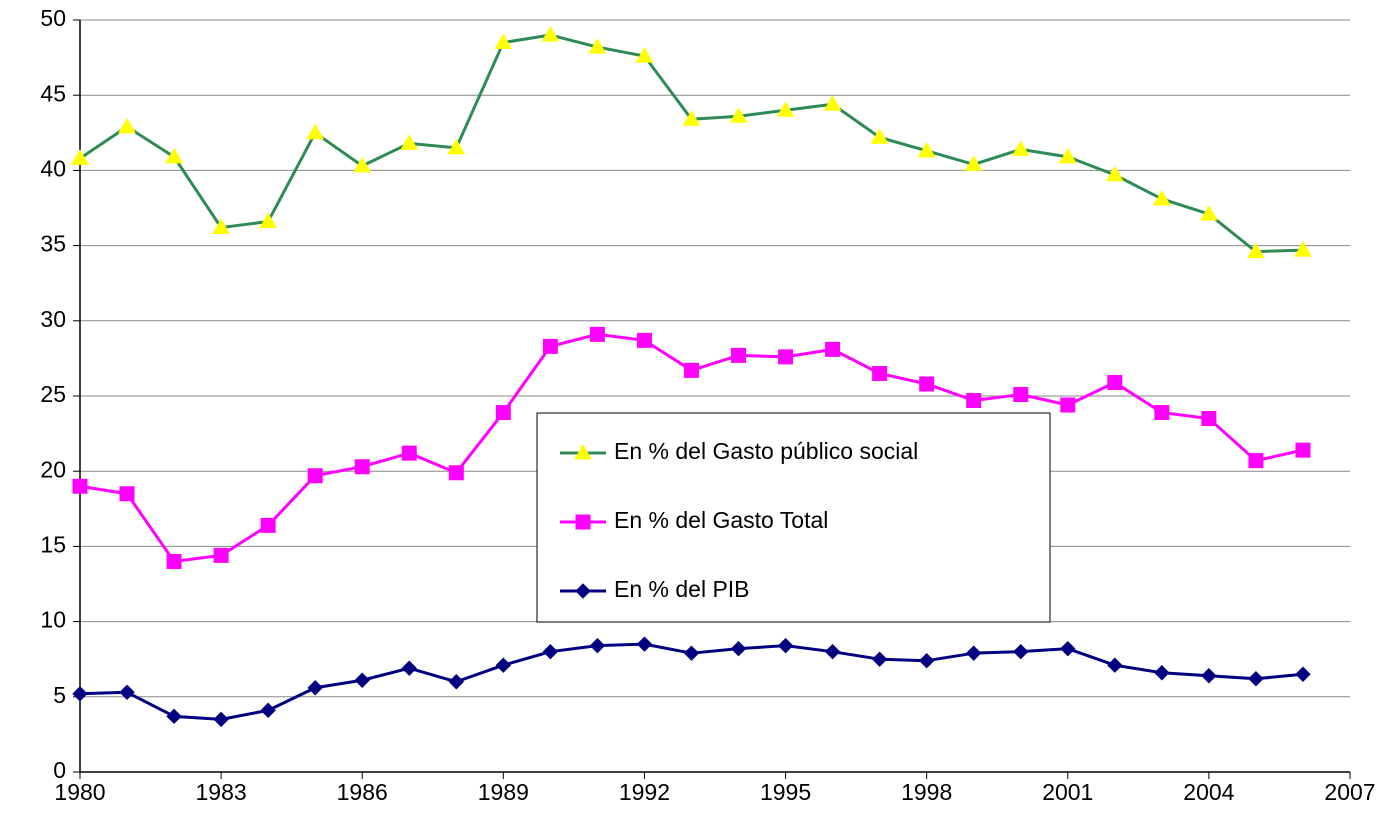  What do you see at coordinates (1208, 792) in the screenshot?
I see `x-tick-label: 2004` at bounding box center [1208, 792].